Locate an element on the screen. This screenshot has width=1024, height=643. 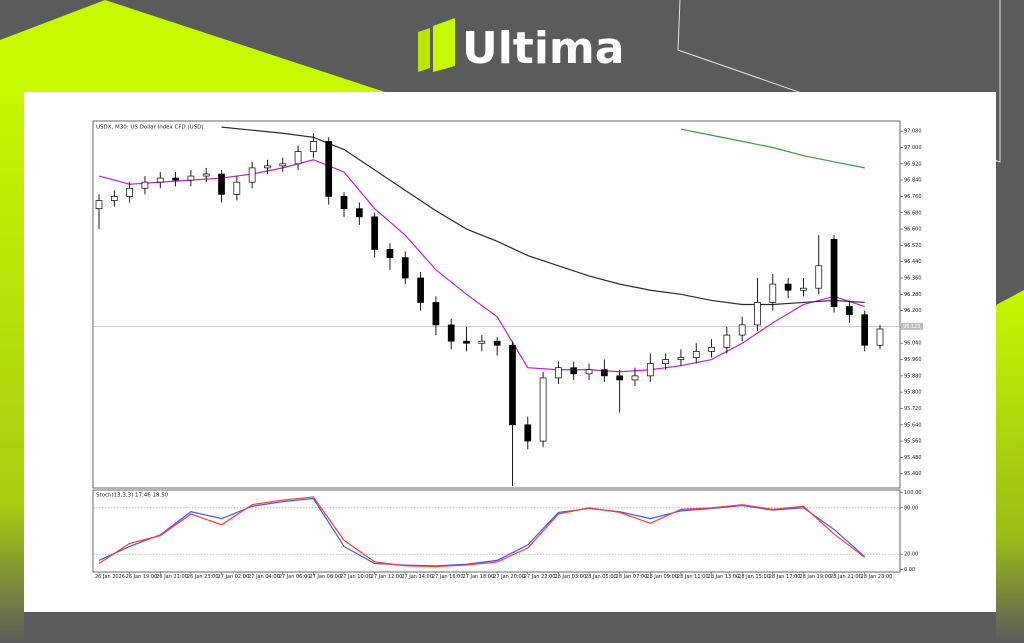
x-tick-label: 28 Jan 17:00 is located at coordinates (785, 577).